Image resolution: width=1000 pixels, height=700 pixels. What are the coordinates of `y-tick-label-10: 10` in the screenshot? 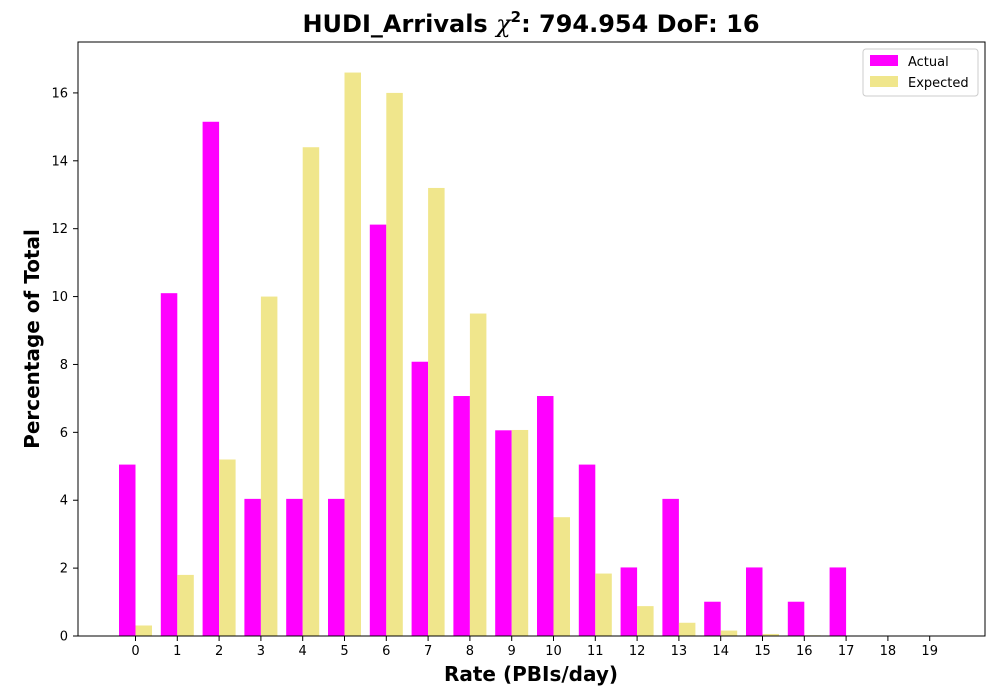 It's located at (59, 297).